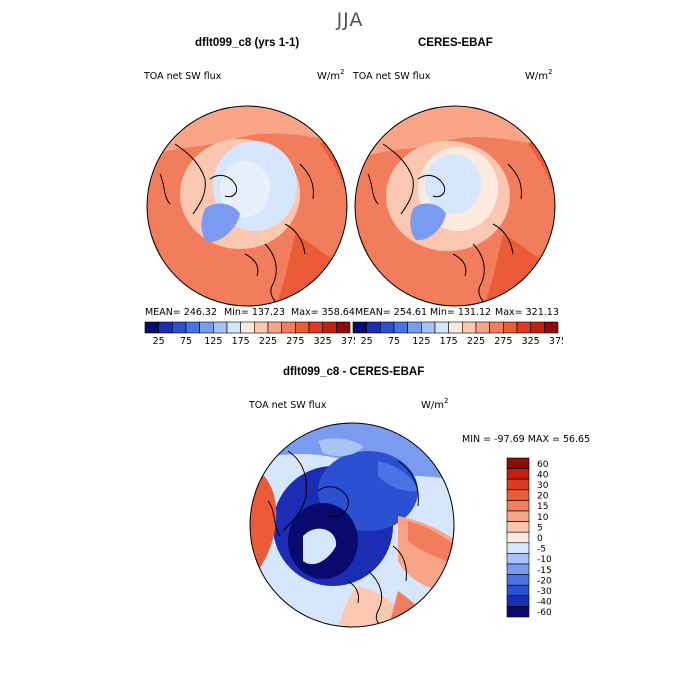 The height and width of the screenshot is (700, 700). I want to click on diff-colorbar-tick-label: 40, so click(543, 475).